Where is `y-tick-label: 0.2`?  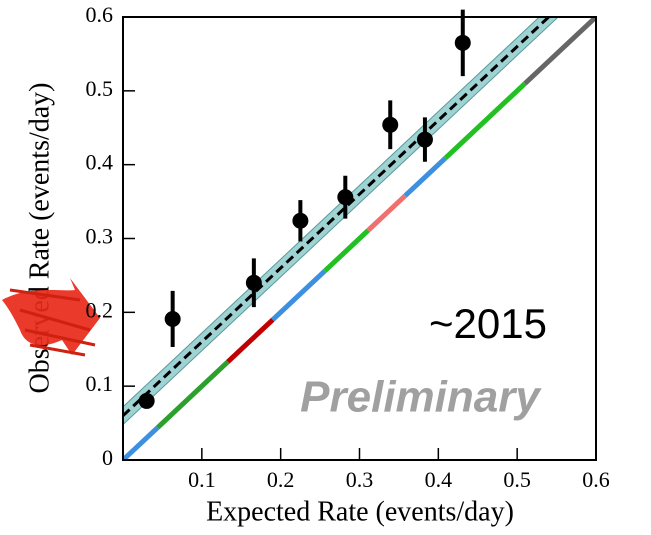
y-tick-label: 0.2 is located at coordinates (100, 309).